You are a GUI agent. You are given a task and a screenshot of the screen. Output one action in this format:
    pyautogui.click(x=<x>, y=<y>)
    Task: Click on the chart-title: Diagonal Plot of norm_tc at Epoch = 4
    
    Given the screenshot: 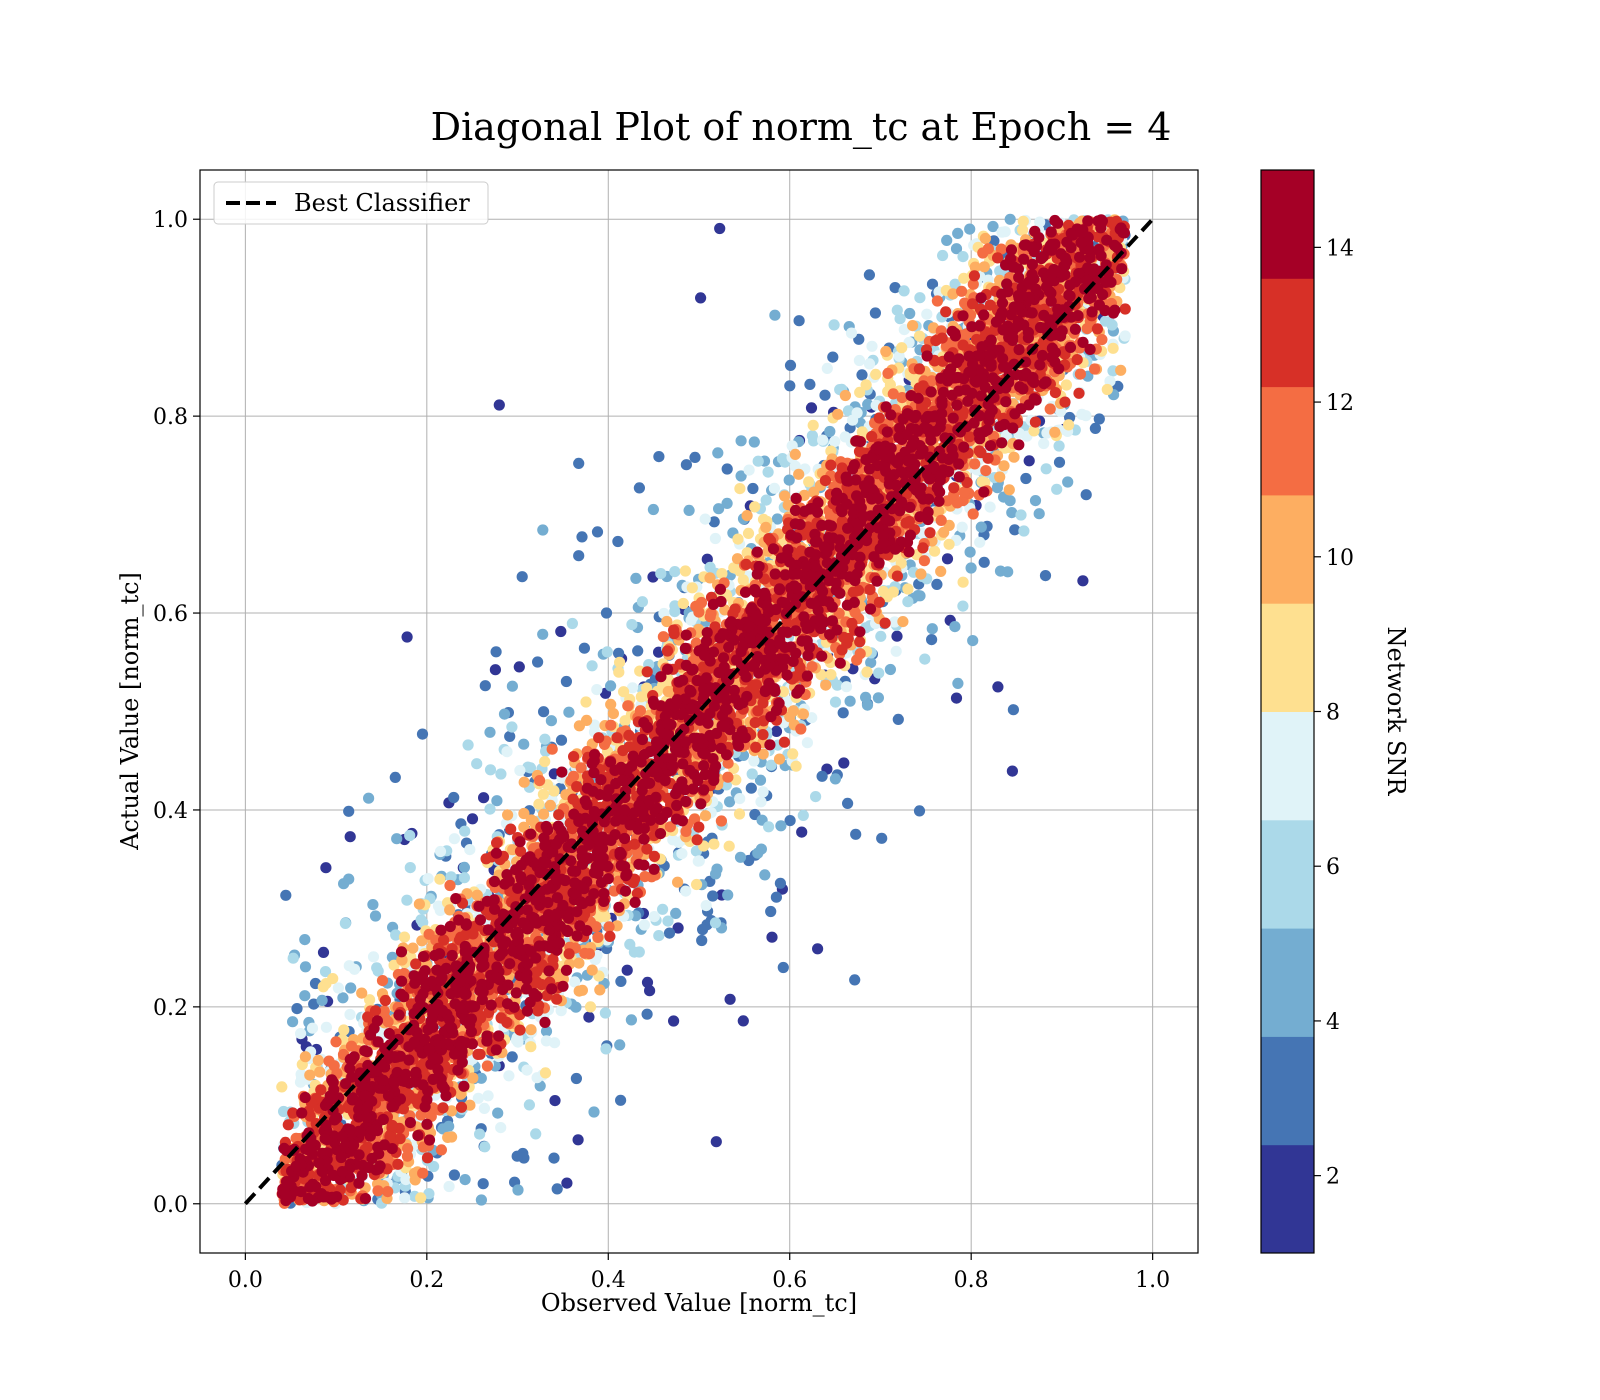 What is the action you would take?
    pyautogui.click(x=801, y=127)
    